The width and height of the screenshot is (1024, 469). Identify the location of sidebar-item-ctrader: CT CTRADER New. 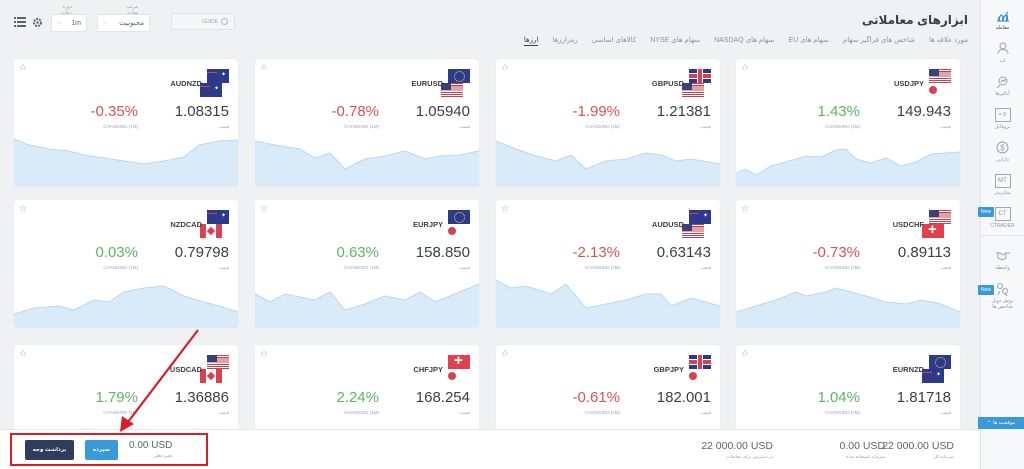
(1000, 214).